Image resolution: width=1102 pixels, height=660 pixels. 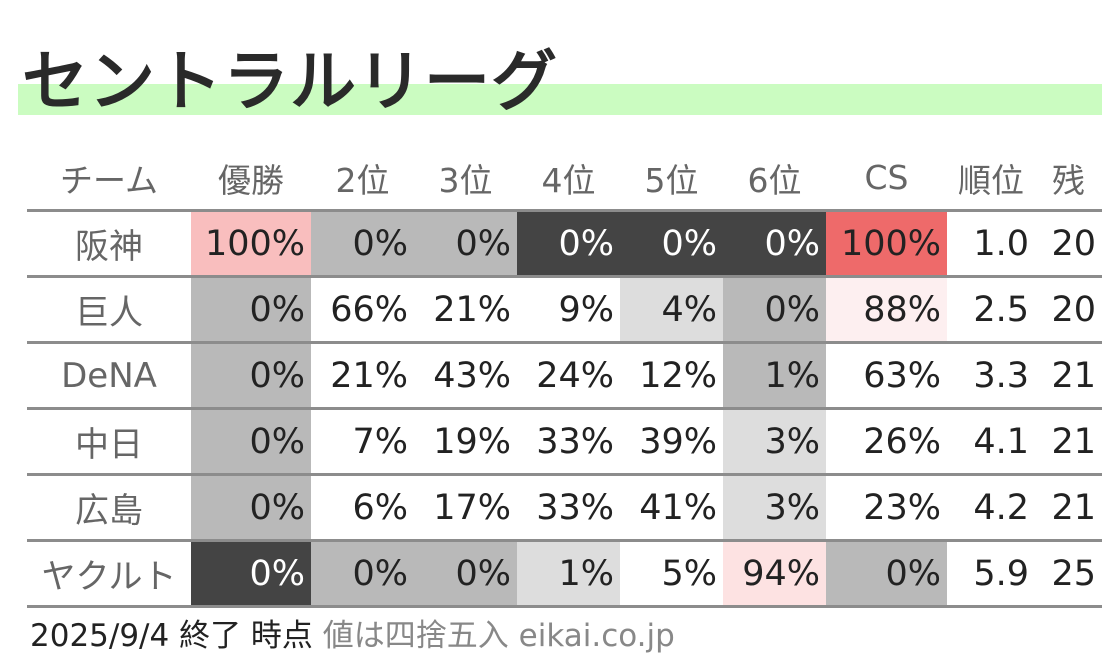 I want to click on header-5th: 5位, so click(x=671, y=180).